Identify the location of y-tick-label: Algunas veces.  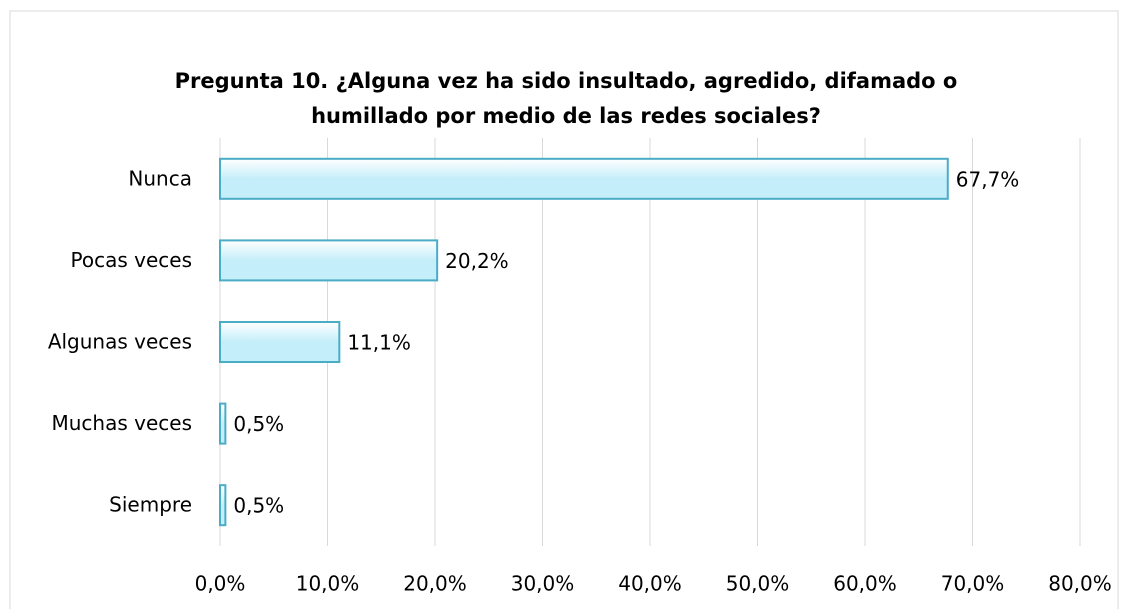
(120, 342).